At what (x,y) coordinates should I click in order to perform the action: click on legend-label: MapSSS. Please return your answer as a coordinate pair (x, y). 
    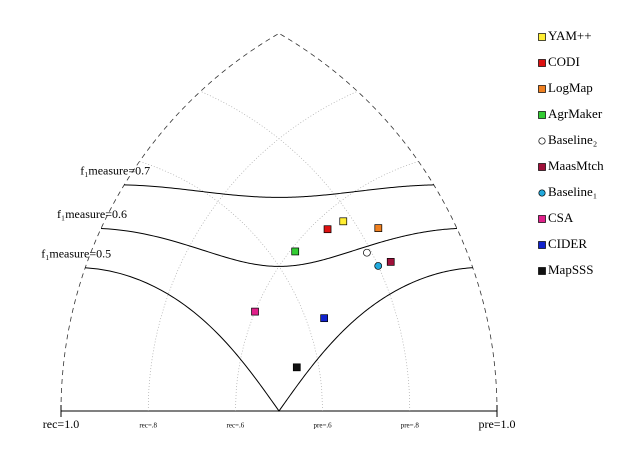
    Looking at the image, I should click on (571, 269).